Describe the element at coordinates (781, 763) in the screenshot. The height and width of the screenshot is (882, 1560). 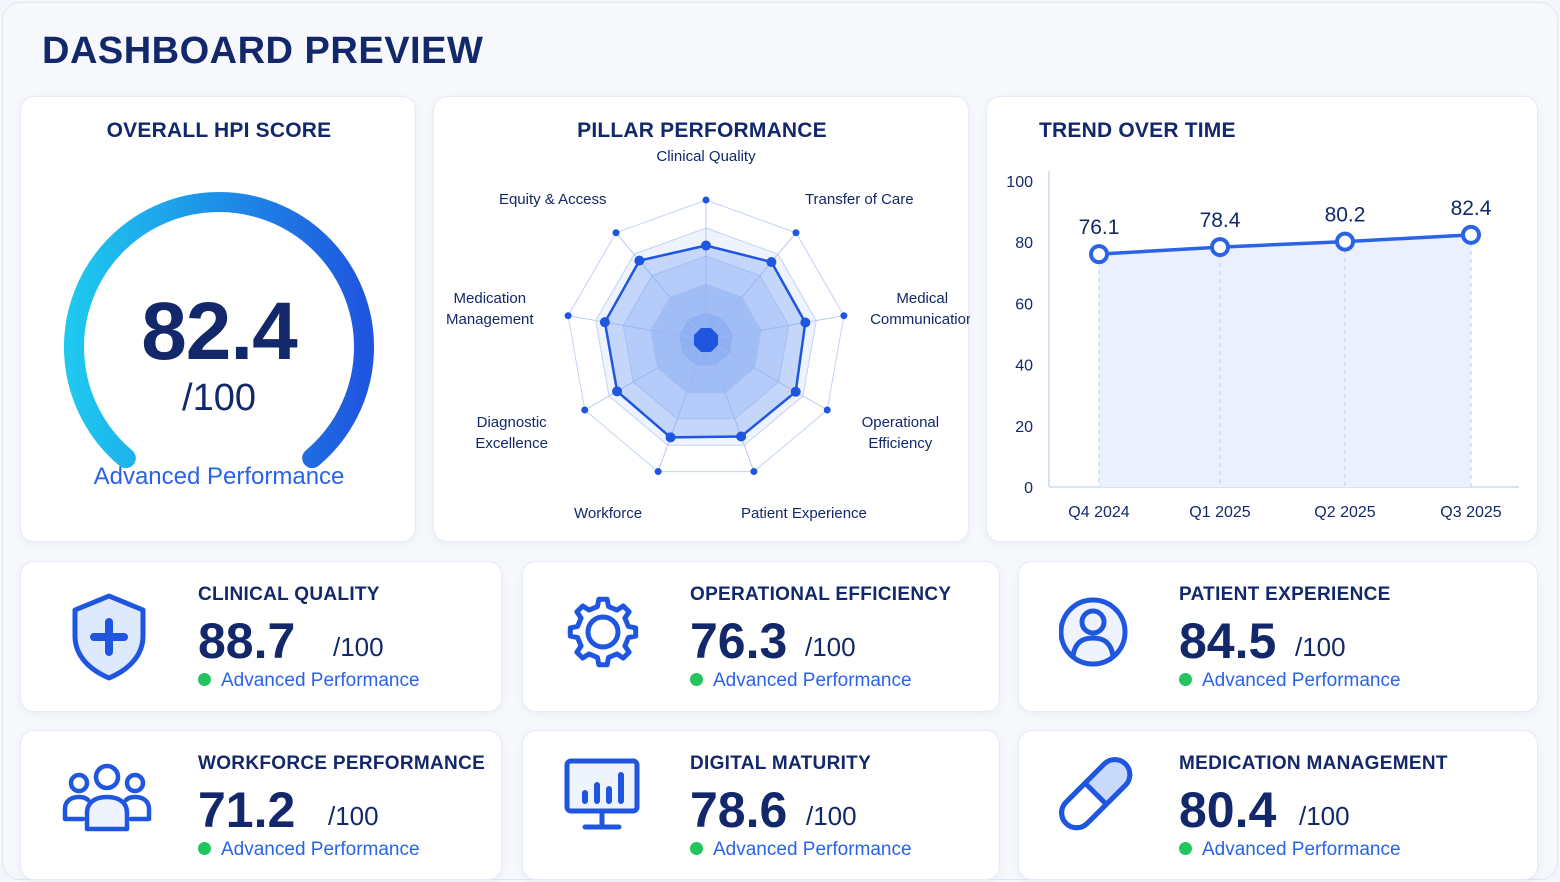
I see `metric-name: DIGITAL MATURITY` at that location.